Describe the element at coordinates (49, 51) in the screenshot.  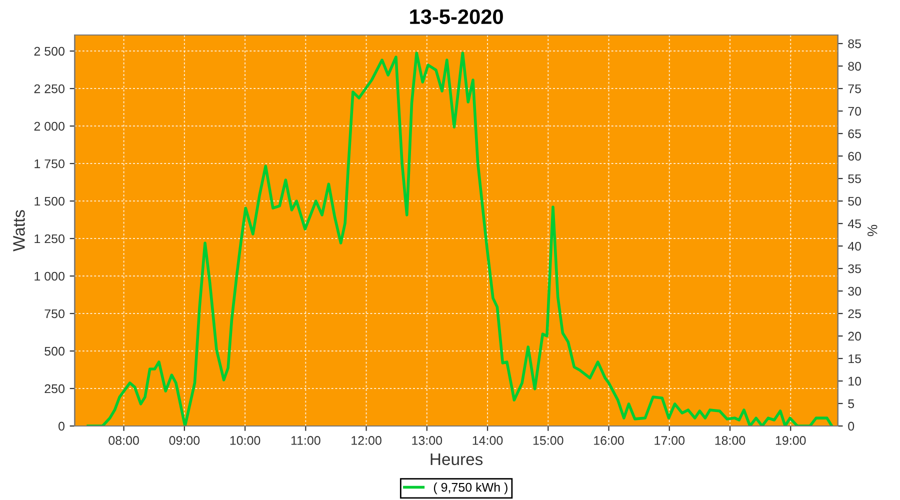
I see `y-tick-label: 2 500` at that location.